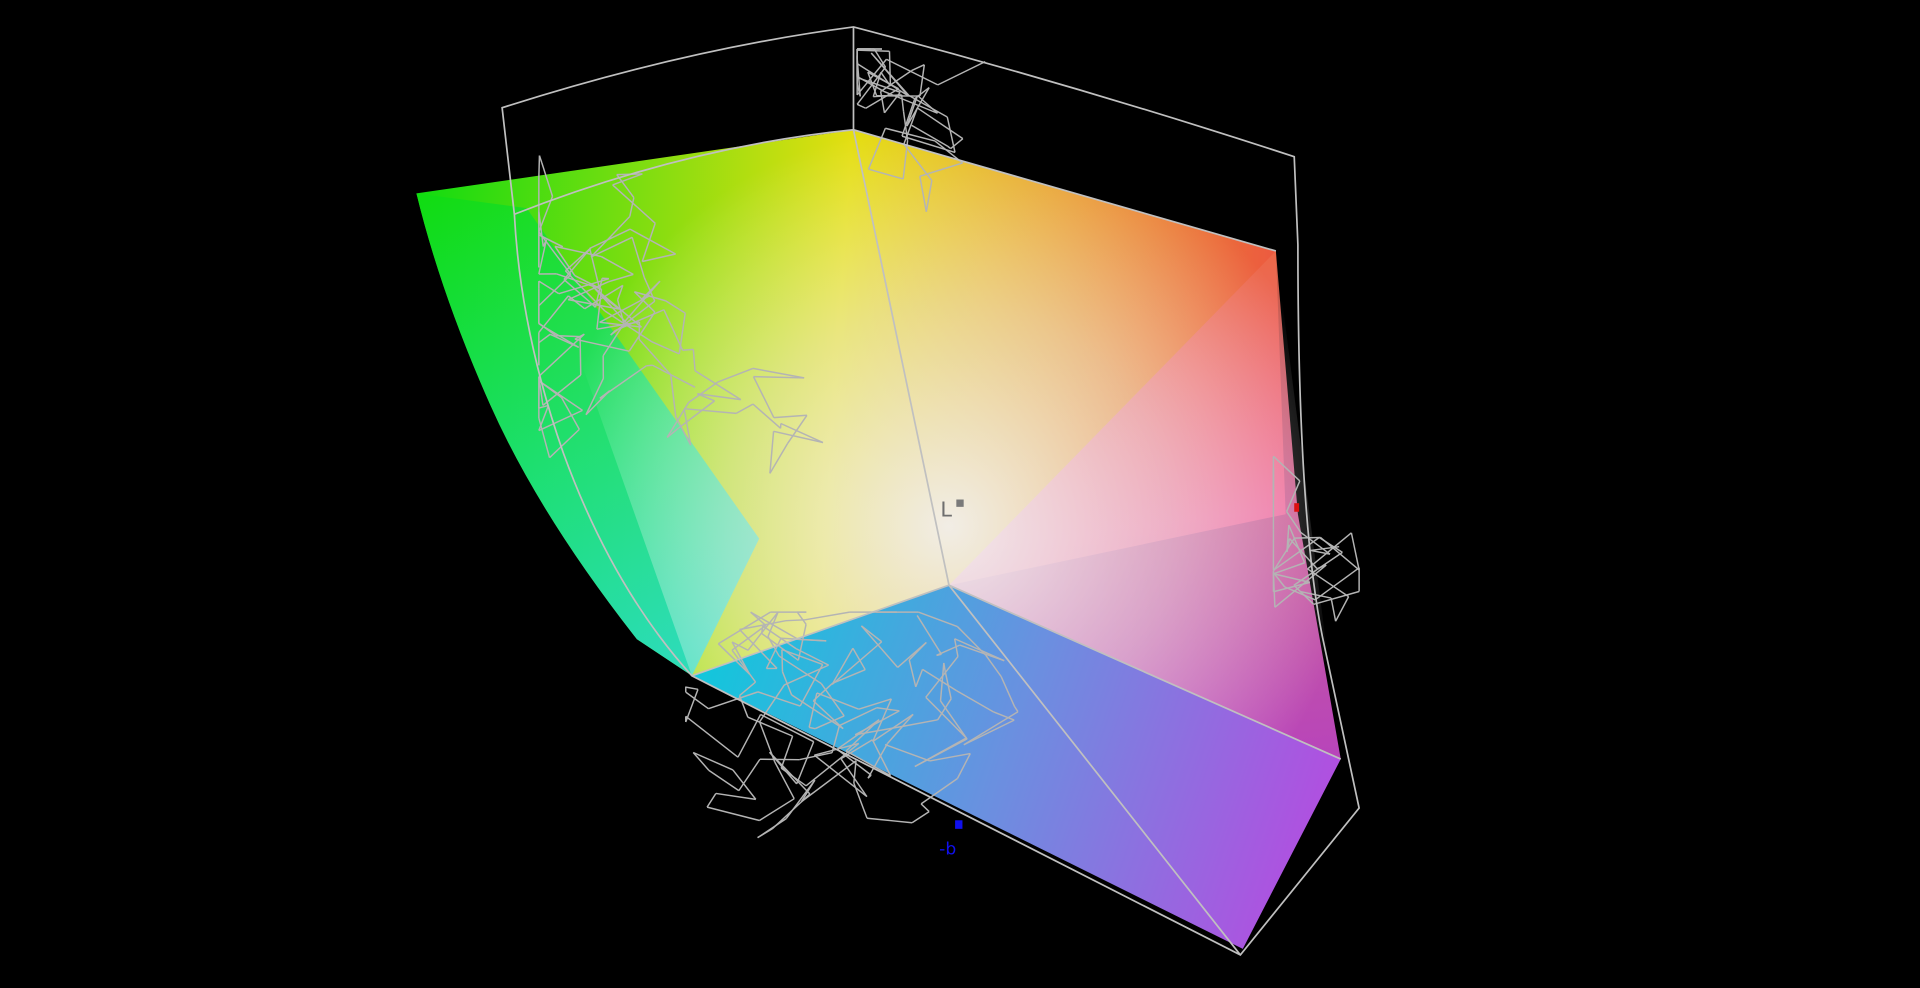 Image resolution: width=1920 pixels, height=988 pixels. What do you see at coordinates (1297, 507) in the screenshot?
I see `axis-a-marker` at bounding box center [1297, 507].